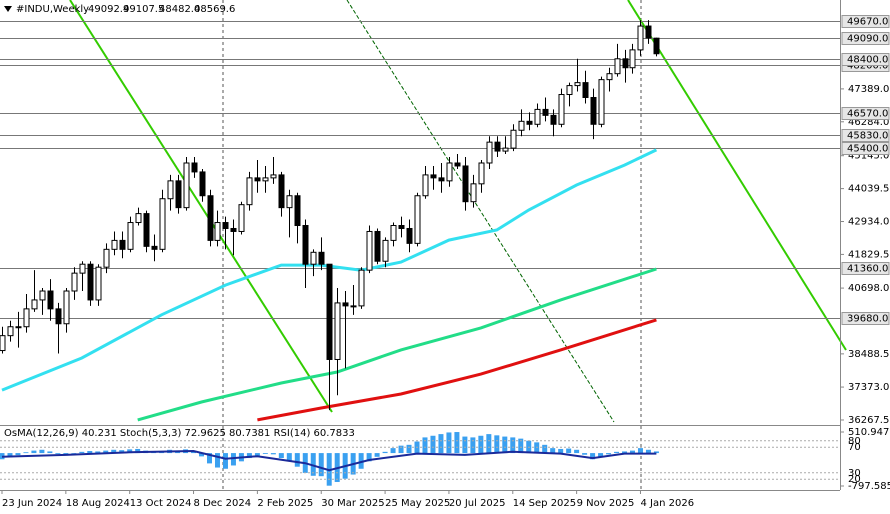  Describe the element at coordinates (854, 479) in the screenshot. I see `rsi-tick-label: 20` at that location.